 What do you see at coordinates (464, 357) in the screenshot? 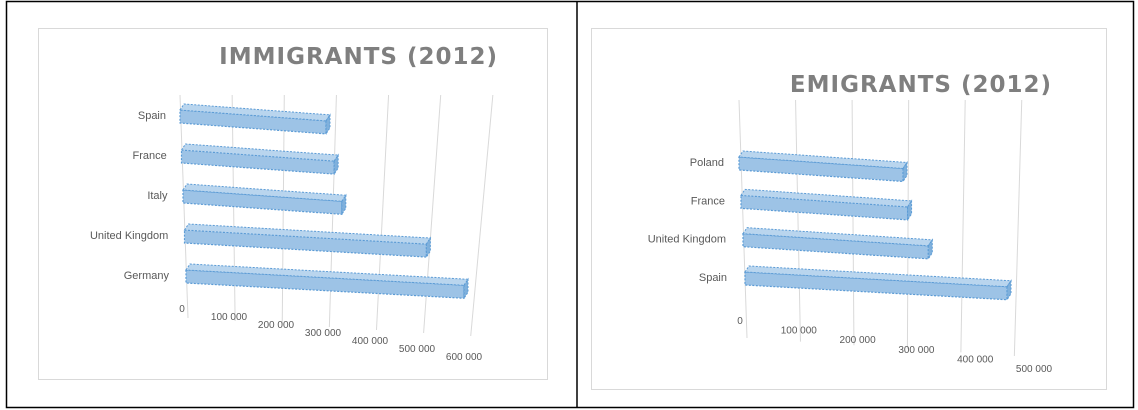
I see `tick-label: 600 000` at bounding box center [464, 357].